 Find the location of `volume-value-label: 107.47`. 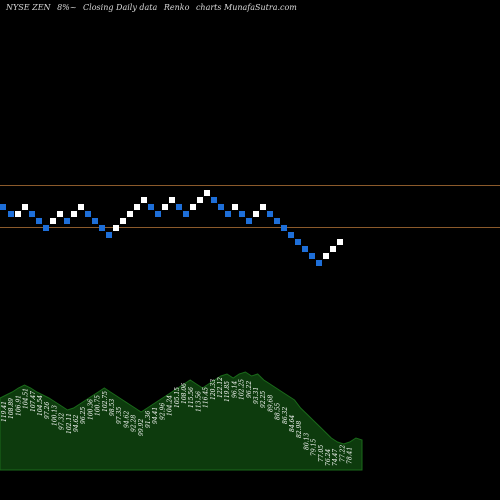

volume-value-label: 107.47 is located at coordinates (33, 401).